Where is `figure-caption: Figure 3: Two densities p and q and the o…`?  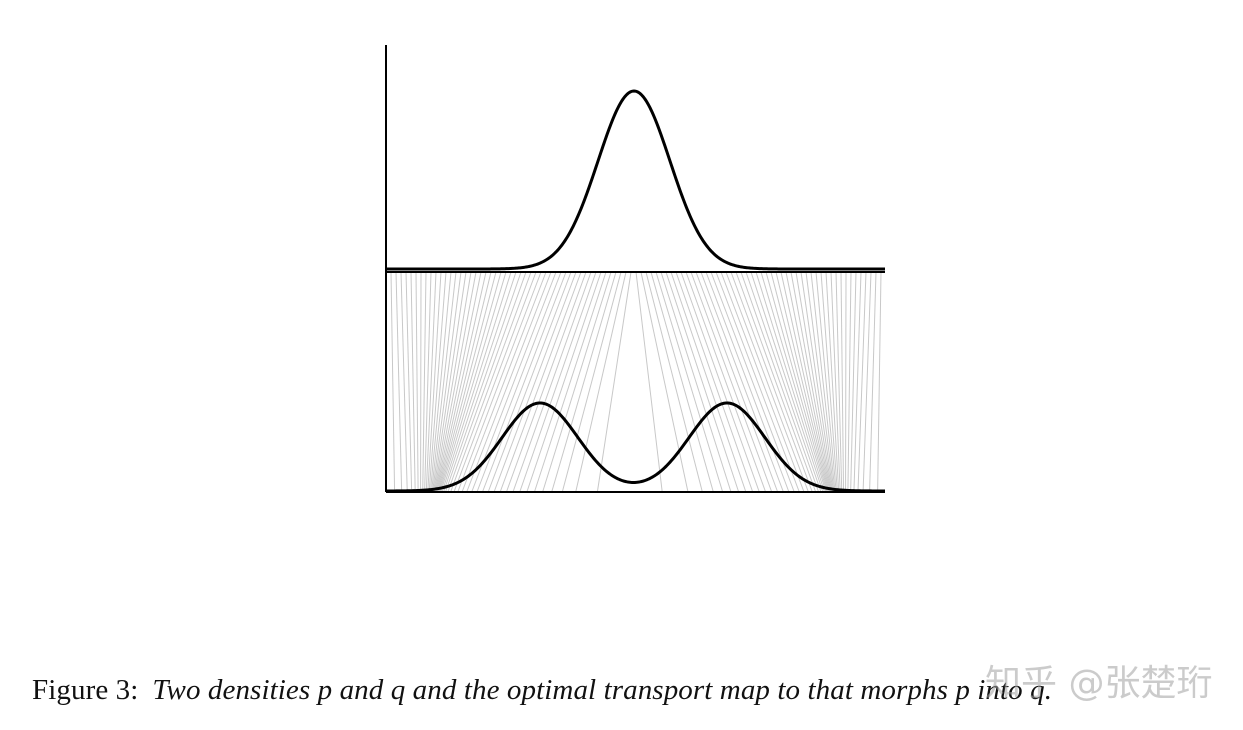 figure-caption: Figure 3: Two densities p and q and the o… is located at coordinates (542, 690).